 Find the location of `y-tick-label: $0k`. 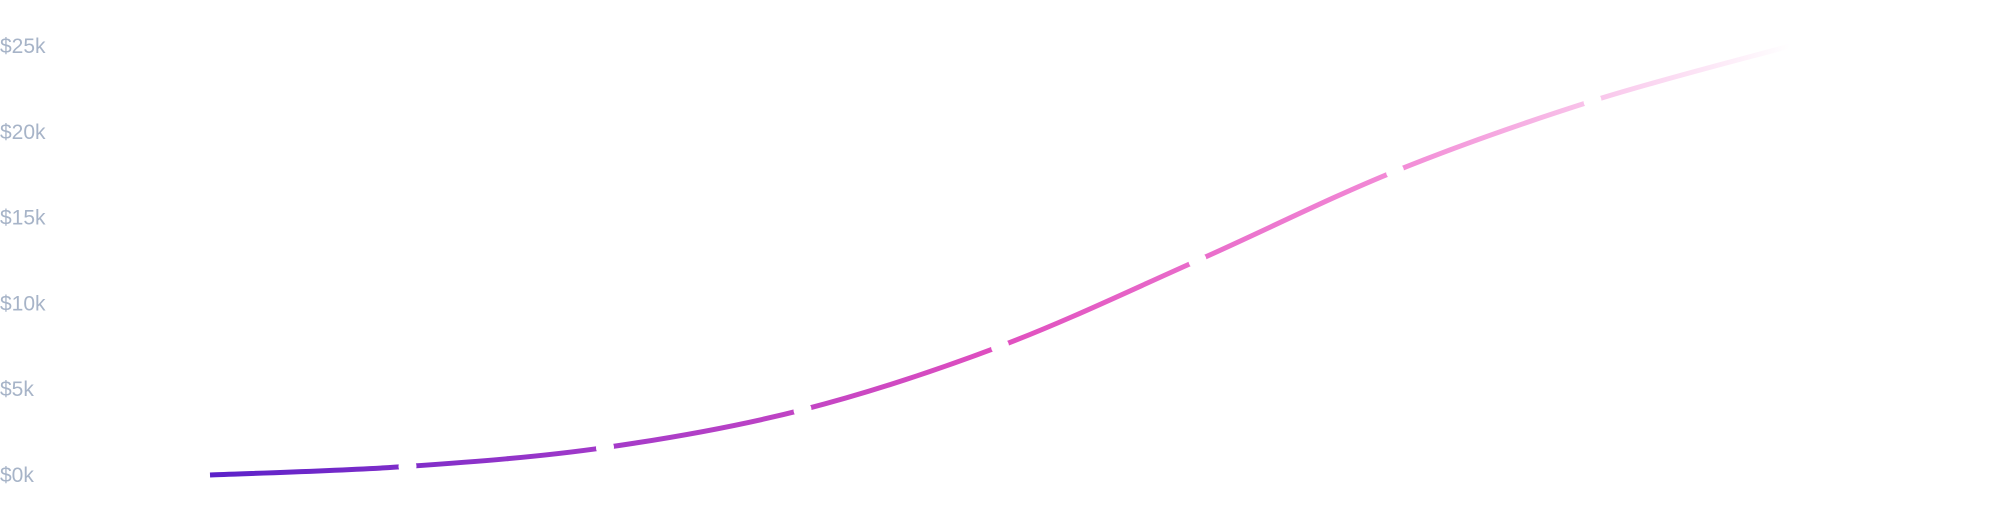

y-tick-label: $0k is located at coordinates (17, 475).